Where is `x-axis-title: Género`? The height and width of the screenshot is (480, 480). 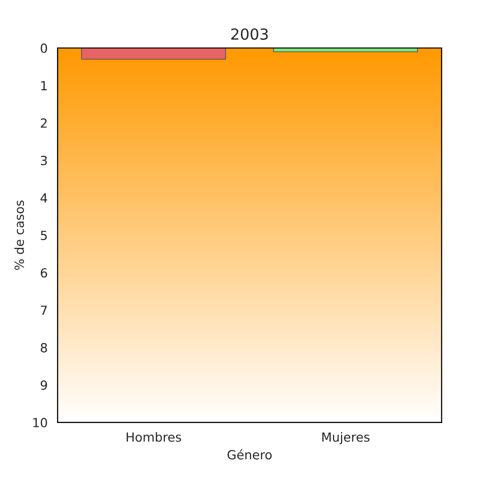 x-axis-title: Género is located at coordinates (250, 454).